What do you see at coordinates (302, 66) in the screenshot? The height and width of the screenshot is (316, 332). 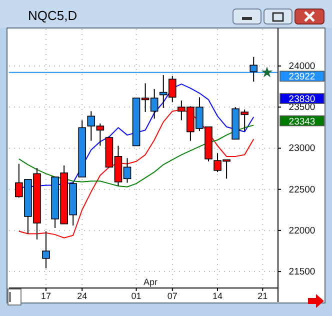 I see `y-tick-label: 24000` at bounding box center [302, 66].